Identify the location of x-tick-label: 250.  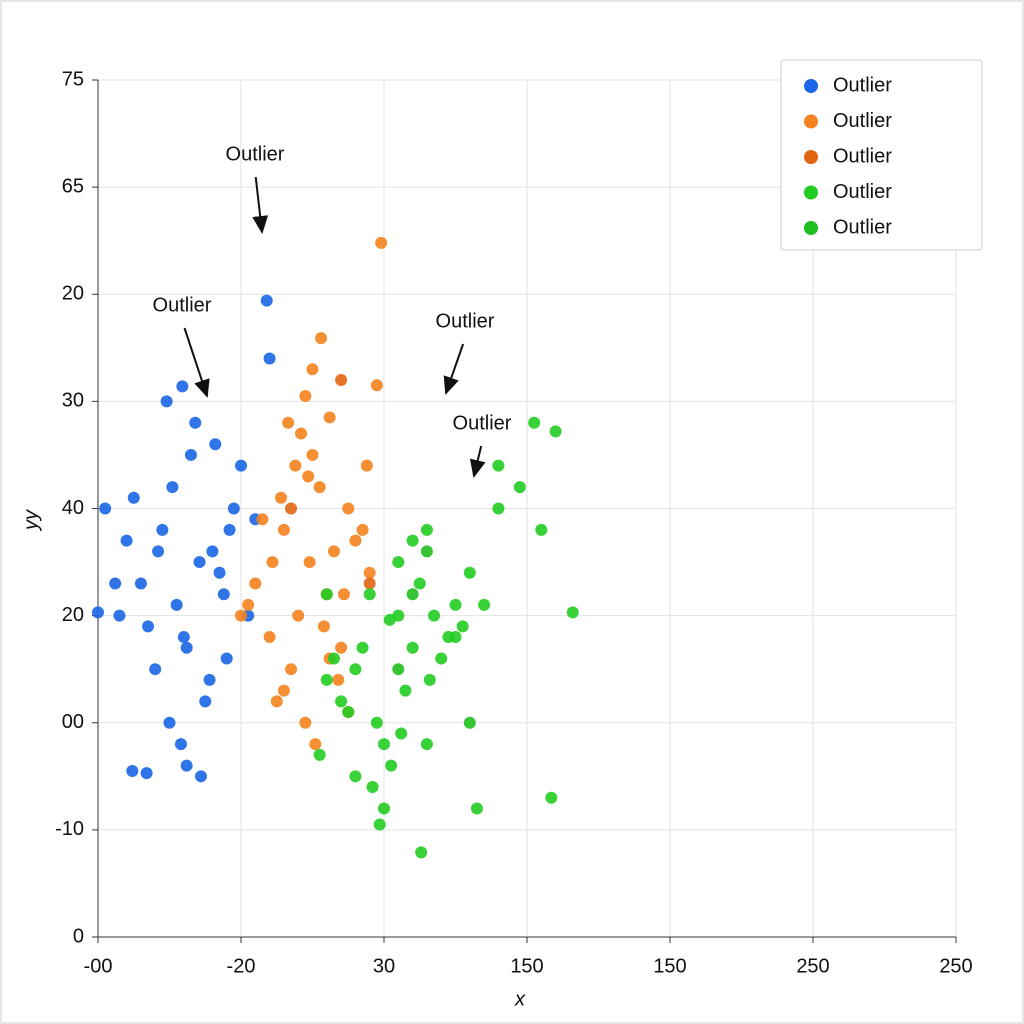
(812, 966).